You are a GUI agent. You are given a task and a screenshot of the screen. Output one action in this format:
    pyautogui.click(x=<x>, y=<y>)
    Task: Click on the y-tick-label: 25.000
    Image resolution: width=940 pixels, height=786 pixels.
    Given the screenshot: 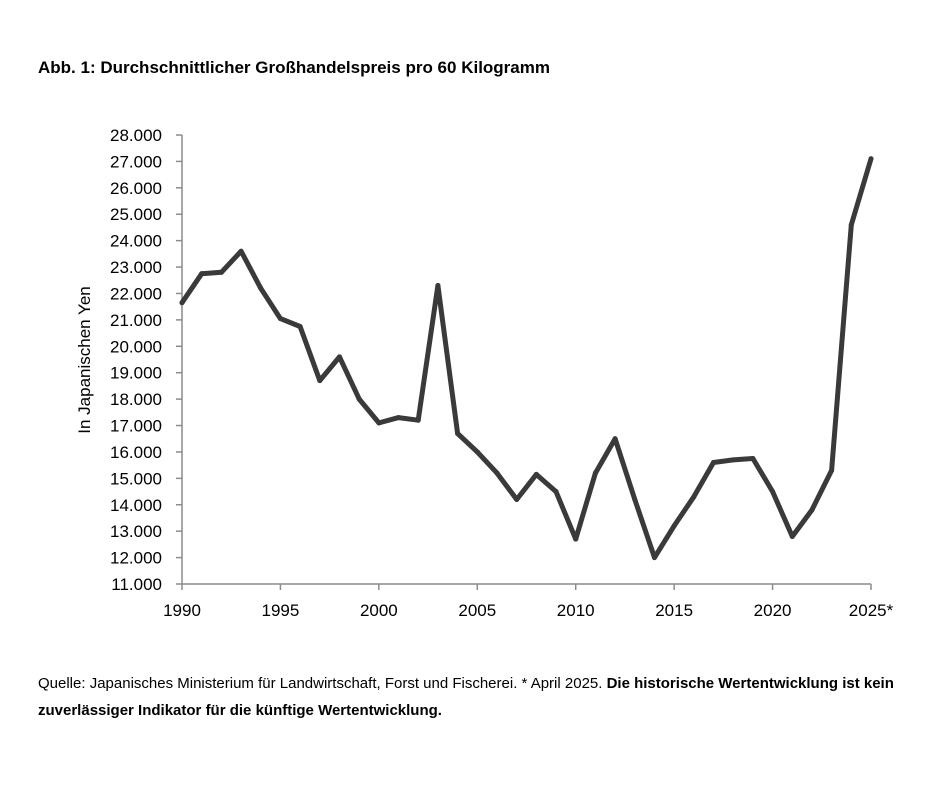 What is the action you would take?
    pyautogui.click(x=136, y=214)
    